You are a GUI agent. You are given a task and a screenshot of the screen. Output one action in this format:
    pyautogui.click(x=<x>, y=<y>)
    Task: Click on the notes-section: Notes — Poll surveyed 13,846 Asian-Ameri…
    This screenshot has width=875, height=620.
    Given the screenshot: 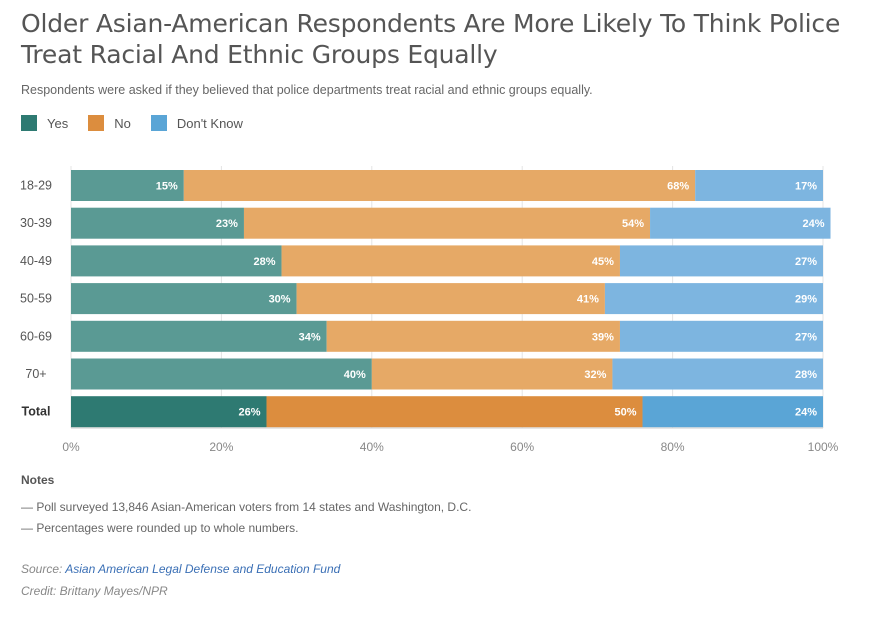 What is the action you would take?
    pyautogui.click(x=246, y=507)
    